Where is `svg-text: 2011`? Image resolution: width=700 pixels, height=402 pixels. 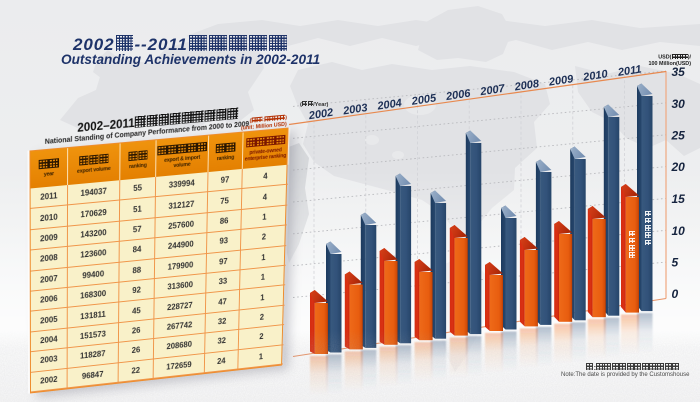
svg-text: 2011 is located at coordinates (629, 72).